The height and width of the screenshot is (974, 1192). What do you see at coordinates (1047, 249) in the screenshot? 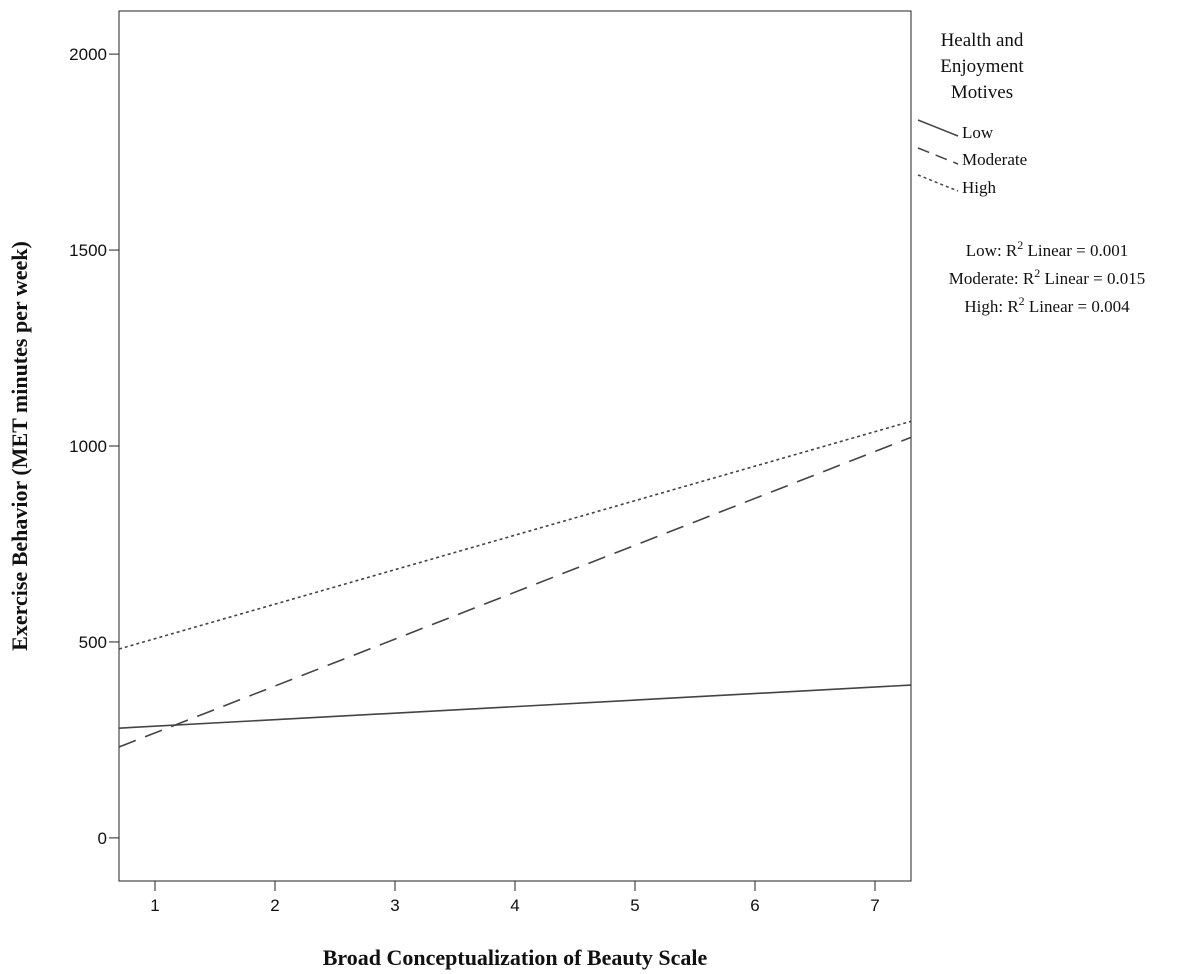
I see `fit-note-low: Low: R2 Linear = 0.001` at bounding box center [1047, 249].